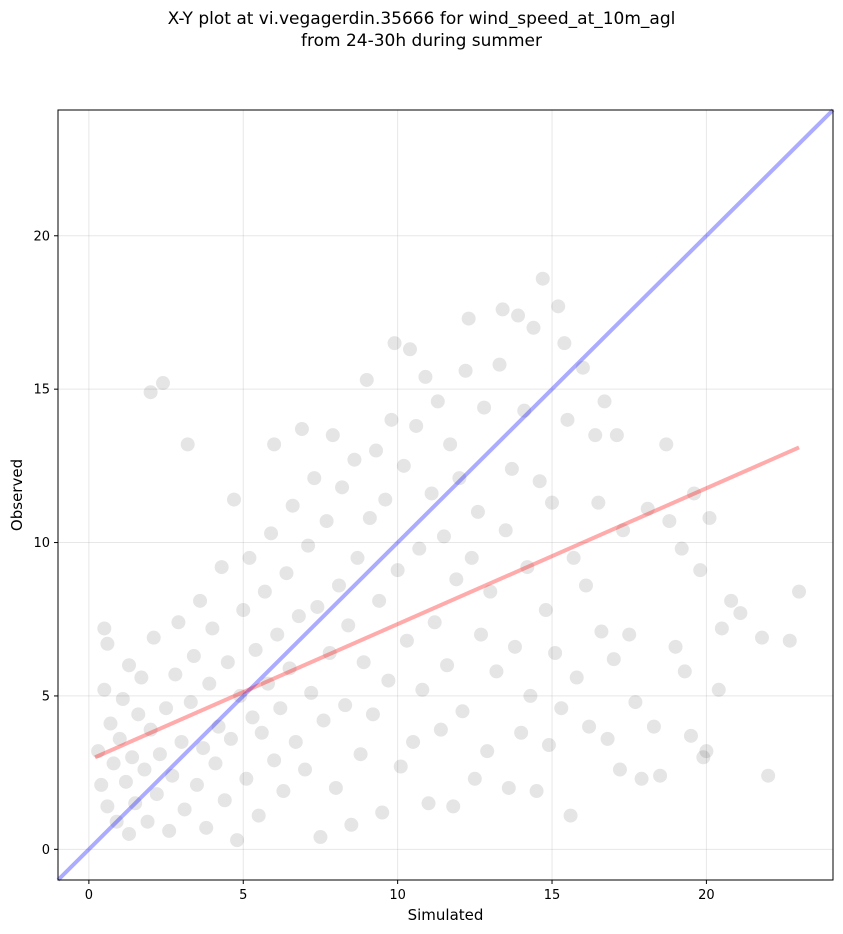  Describe the element at coordinates (41, 390) in the screenshot. I see `y-tick-label: 15` at that location.